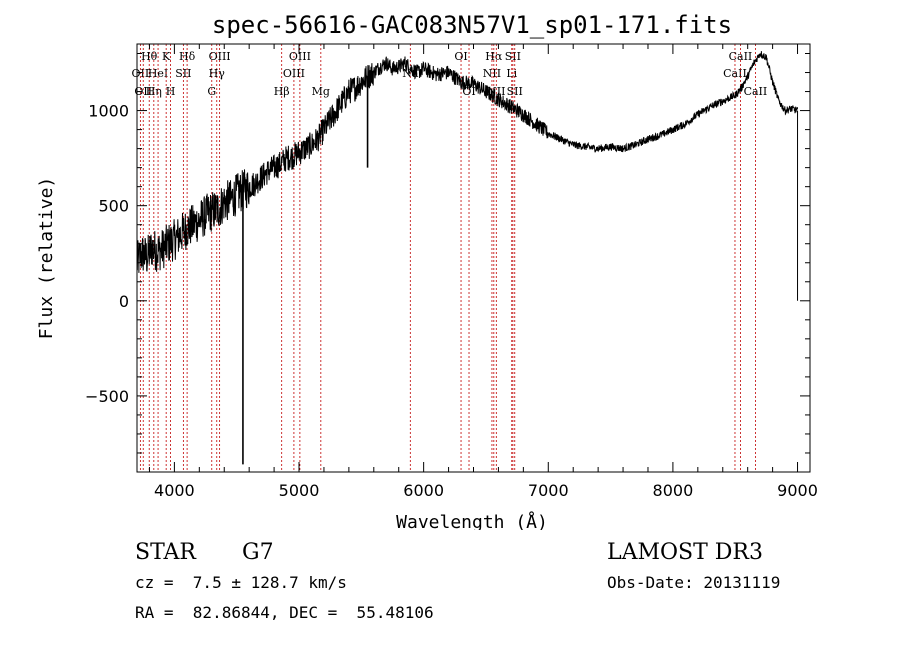 This screenshot has height=649, width=900. I want to click on y-tick-label: 0, so click(124, 301).